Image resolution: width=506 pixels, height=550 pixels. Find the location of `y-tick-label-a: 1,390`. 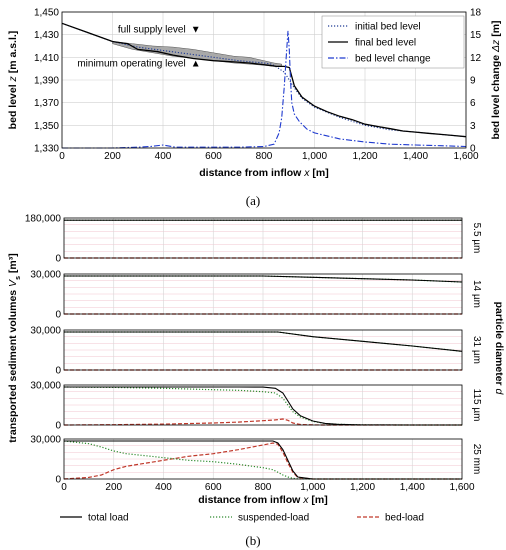

y-tick-label-a: 1,390 is located at coordinates (46, 81).